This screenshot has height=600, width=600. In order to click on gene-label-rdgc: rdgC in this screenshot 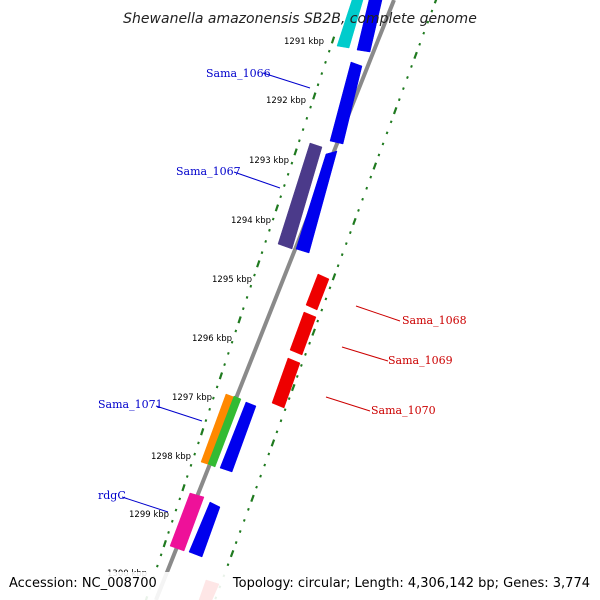, I will do `click(112, 495)`.